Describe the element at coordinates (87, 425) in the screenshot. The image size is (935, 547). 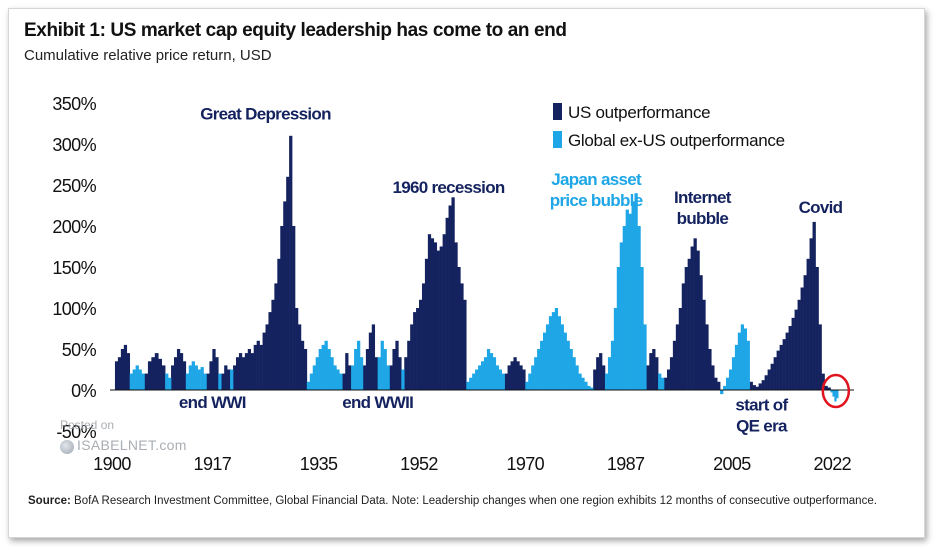
I see `watermark-posted-on: Posted on` at that location.